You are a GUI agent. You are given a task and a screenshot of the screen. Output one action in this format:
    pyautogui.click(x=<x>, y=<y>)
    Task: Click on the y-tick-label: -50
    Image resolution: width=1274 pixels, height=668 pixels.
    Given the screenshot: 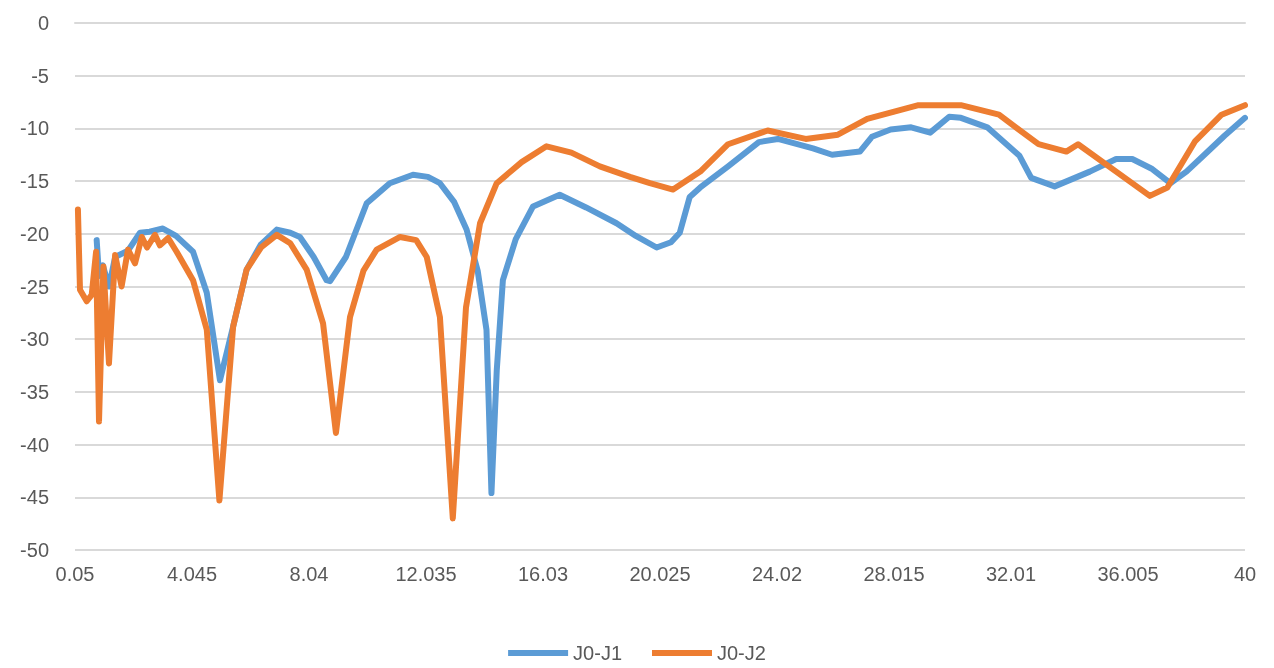 What is the action you would take?
    pyautogui.click(x=34, y=550)
    